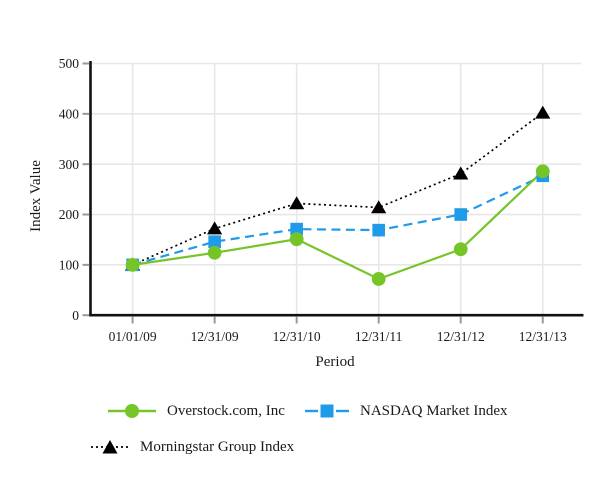  I want to click on x-tick-label: 12/31/09, so click(215, 336).